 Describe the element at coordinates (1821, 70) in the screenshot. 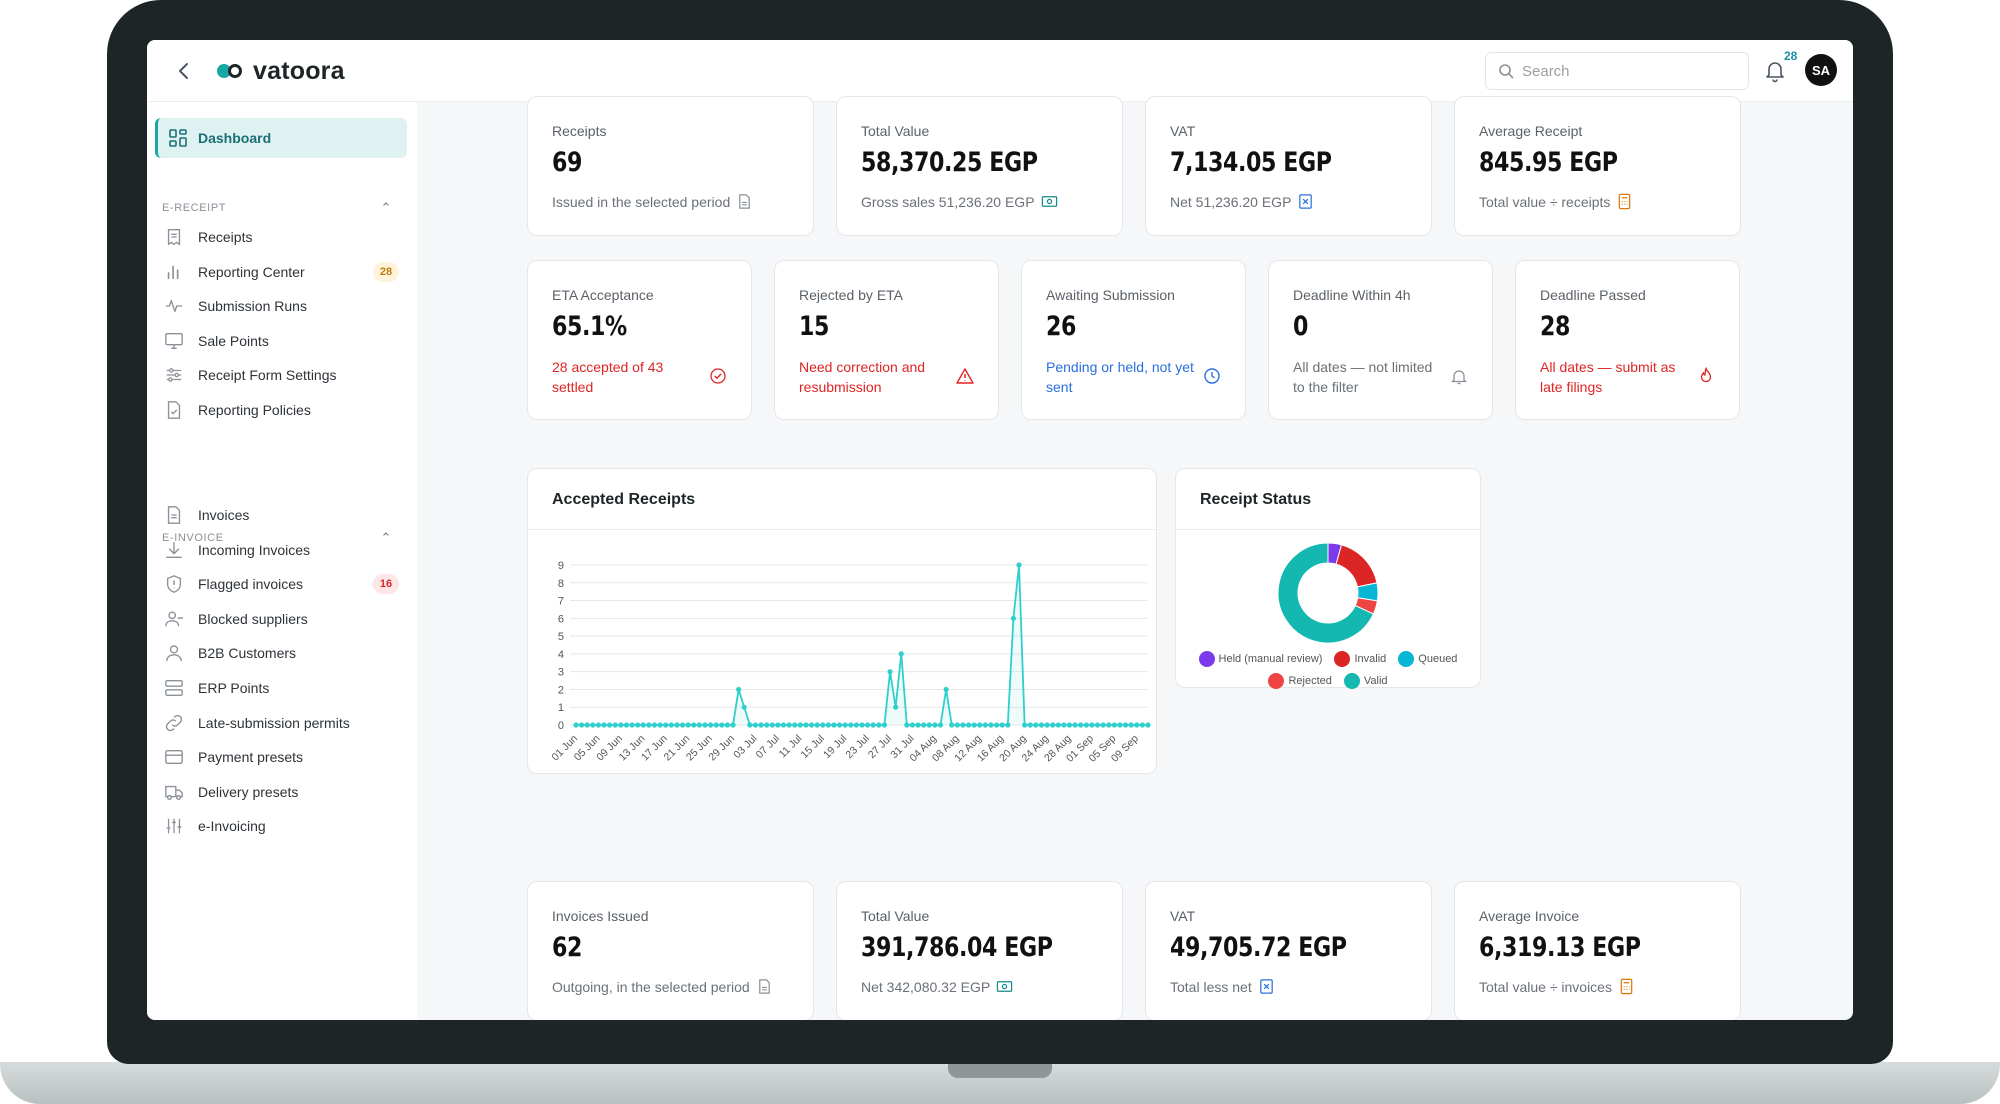

I see `avatar: SA` at that location.